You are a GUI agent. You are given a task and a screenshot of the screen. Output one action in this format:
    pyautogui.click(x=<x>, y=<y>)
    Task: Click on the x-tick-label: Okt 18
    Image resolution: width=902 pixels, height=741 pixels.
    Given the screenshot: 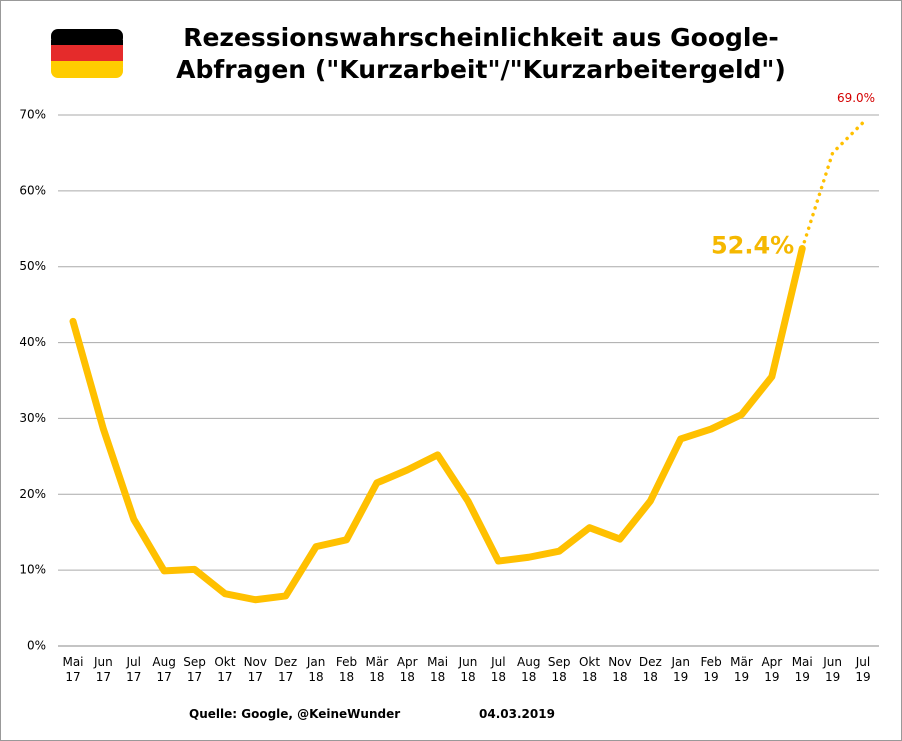 What is the action you would take?
    pyautogui.click(x=589, y=669)
    